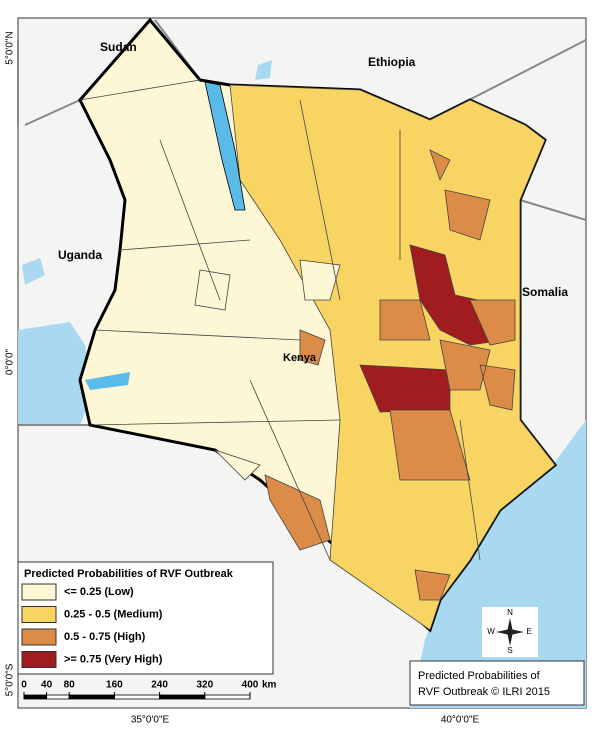 The image size is (594, 734). Describe the element at coordinates (204, 685) in the screenshot. I see `scale-label: 320` at that location.